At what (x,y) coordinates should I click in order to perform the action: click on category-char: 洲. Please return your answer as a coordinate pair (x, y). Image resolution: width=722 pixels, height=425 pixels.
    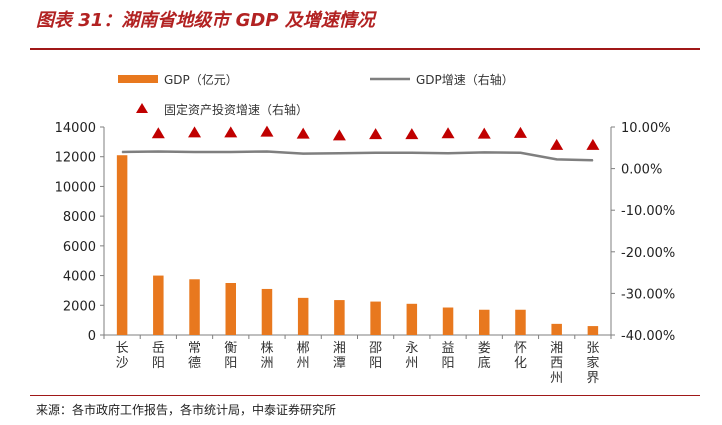
    Looking at the image, I should click on (266, 363).